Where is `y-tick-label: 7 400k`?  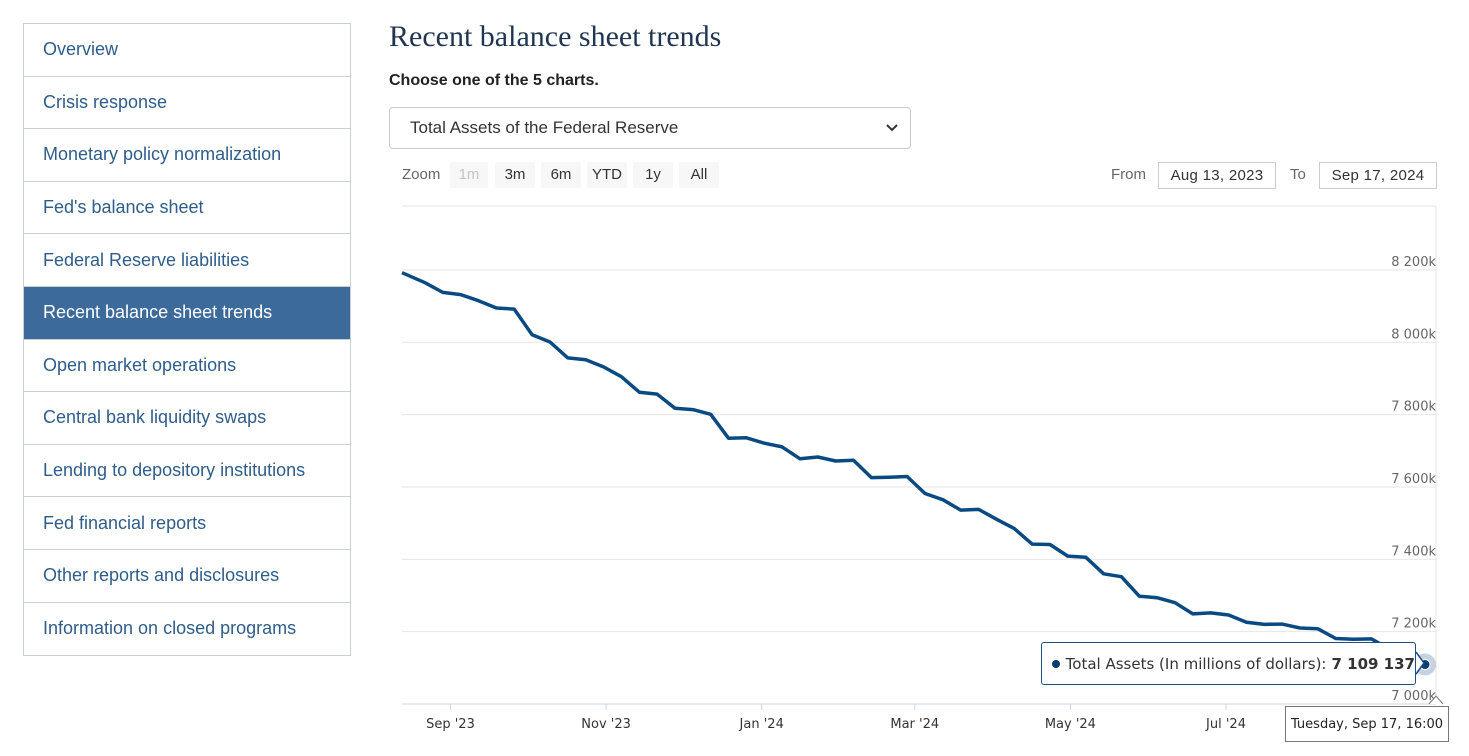
y-tick-label: 7 400k is located at coordinates (1413, 551).